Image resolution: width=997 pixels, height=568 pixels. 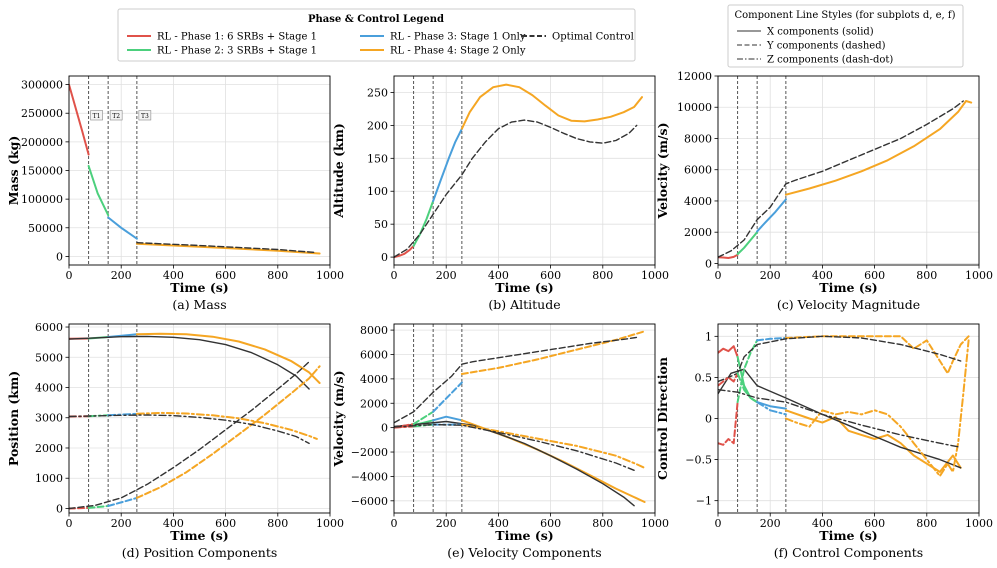 What do you see at coordinates (49, 418) in the screenshot?
I see `y-tick-label: 3000` at bounding box center [49, 418].